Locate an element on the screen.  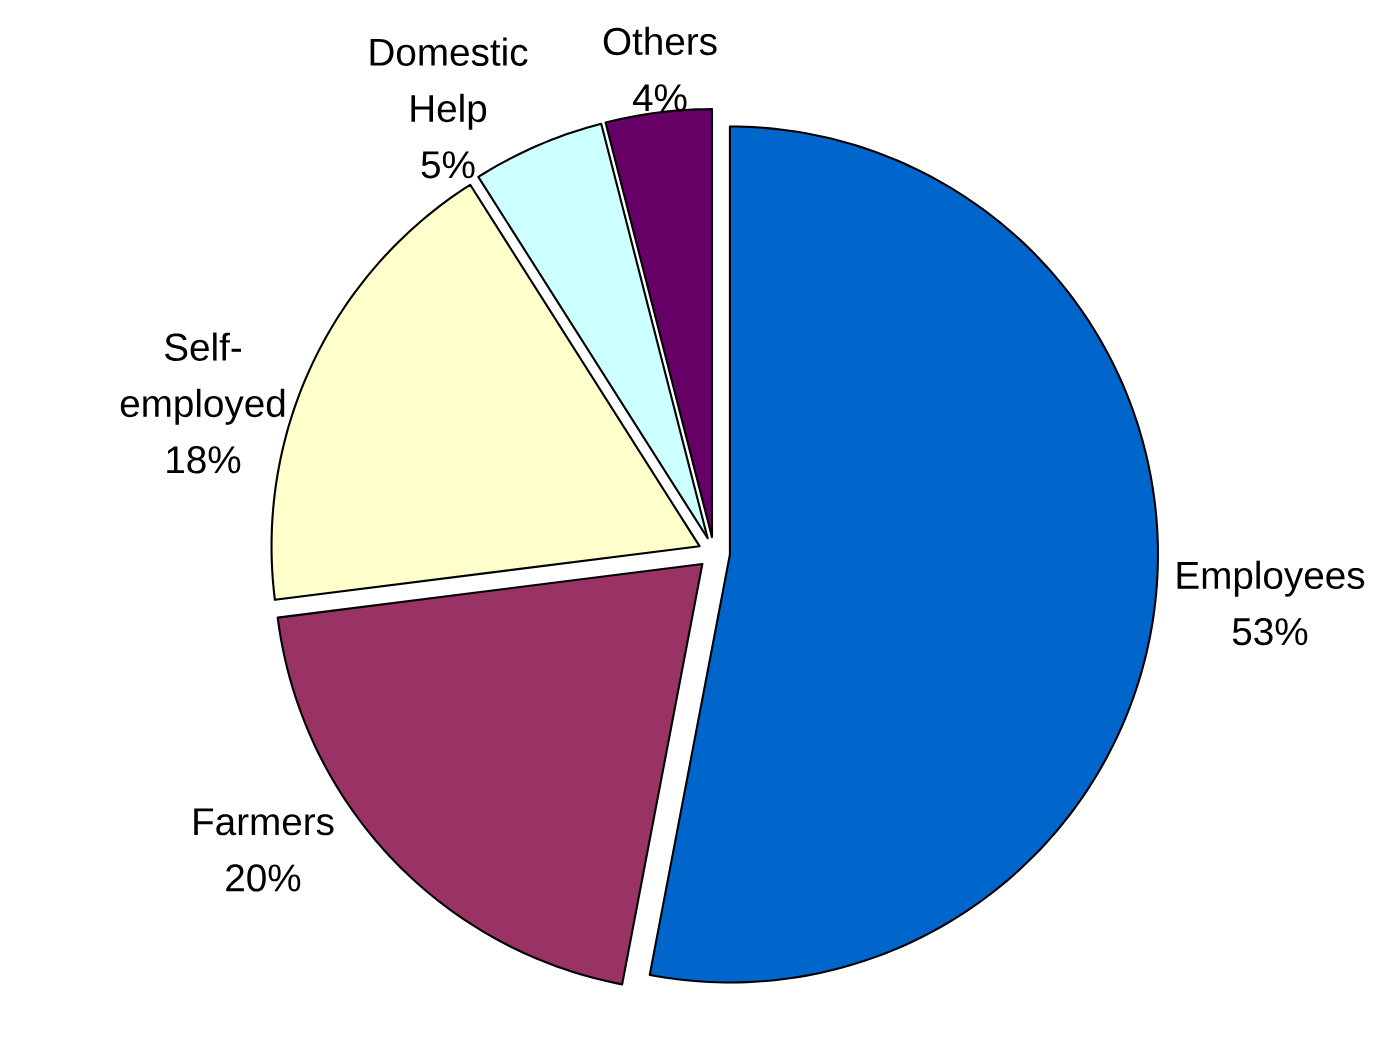
slice-label: Employees is located at coordinates (1271, 578).